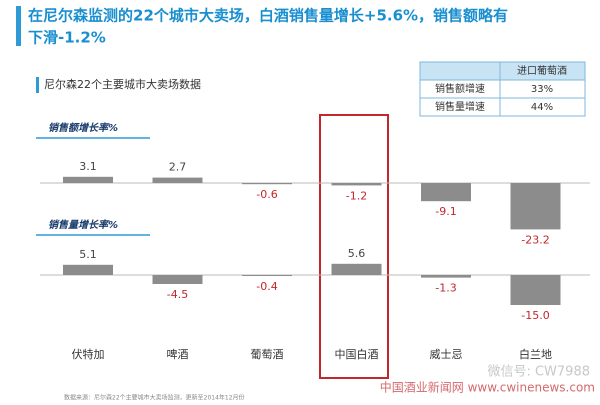 The height and width of the screenshot is (405, 600). I want to click on slide-title-line2: 下滑-1.2%, so click(67, 38).